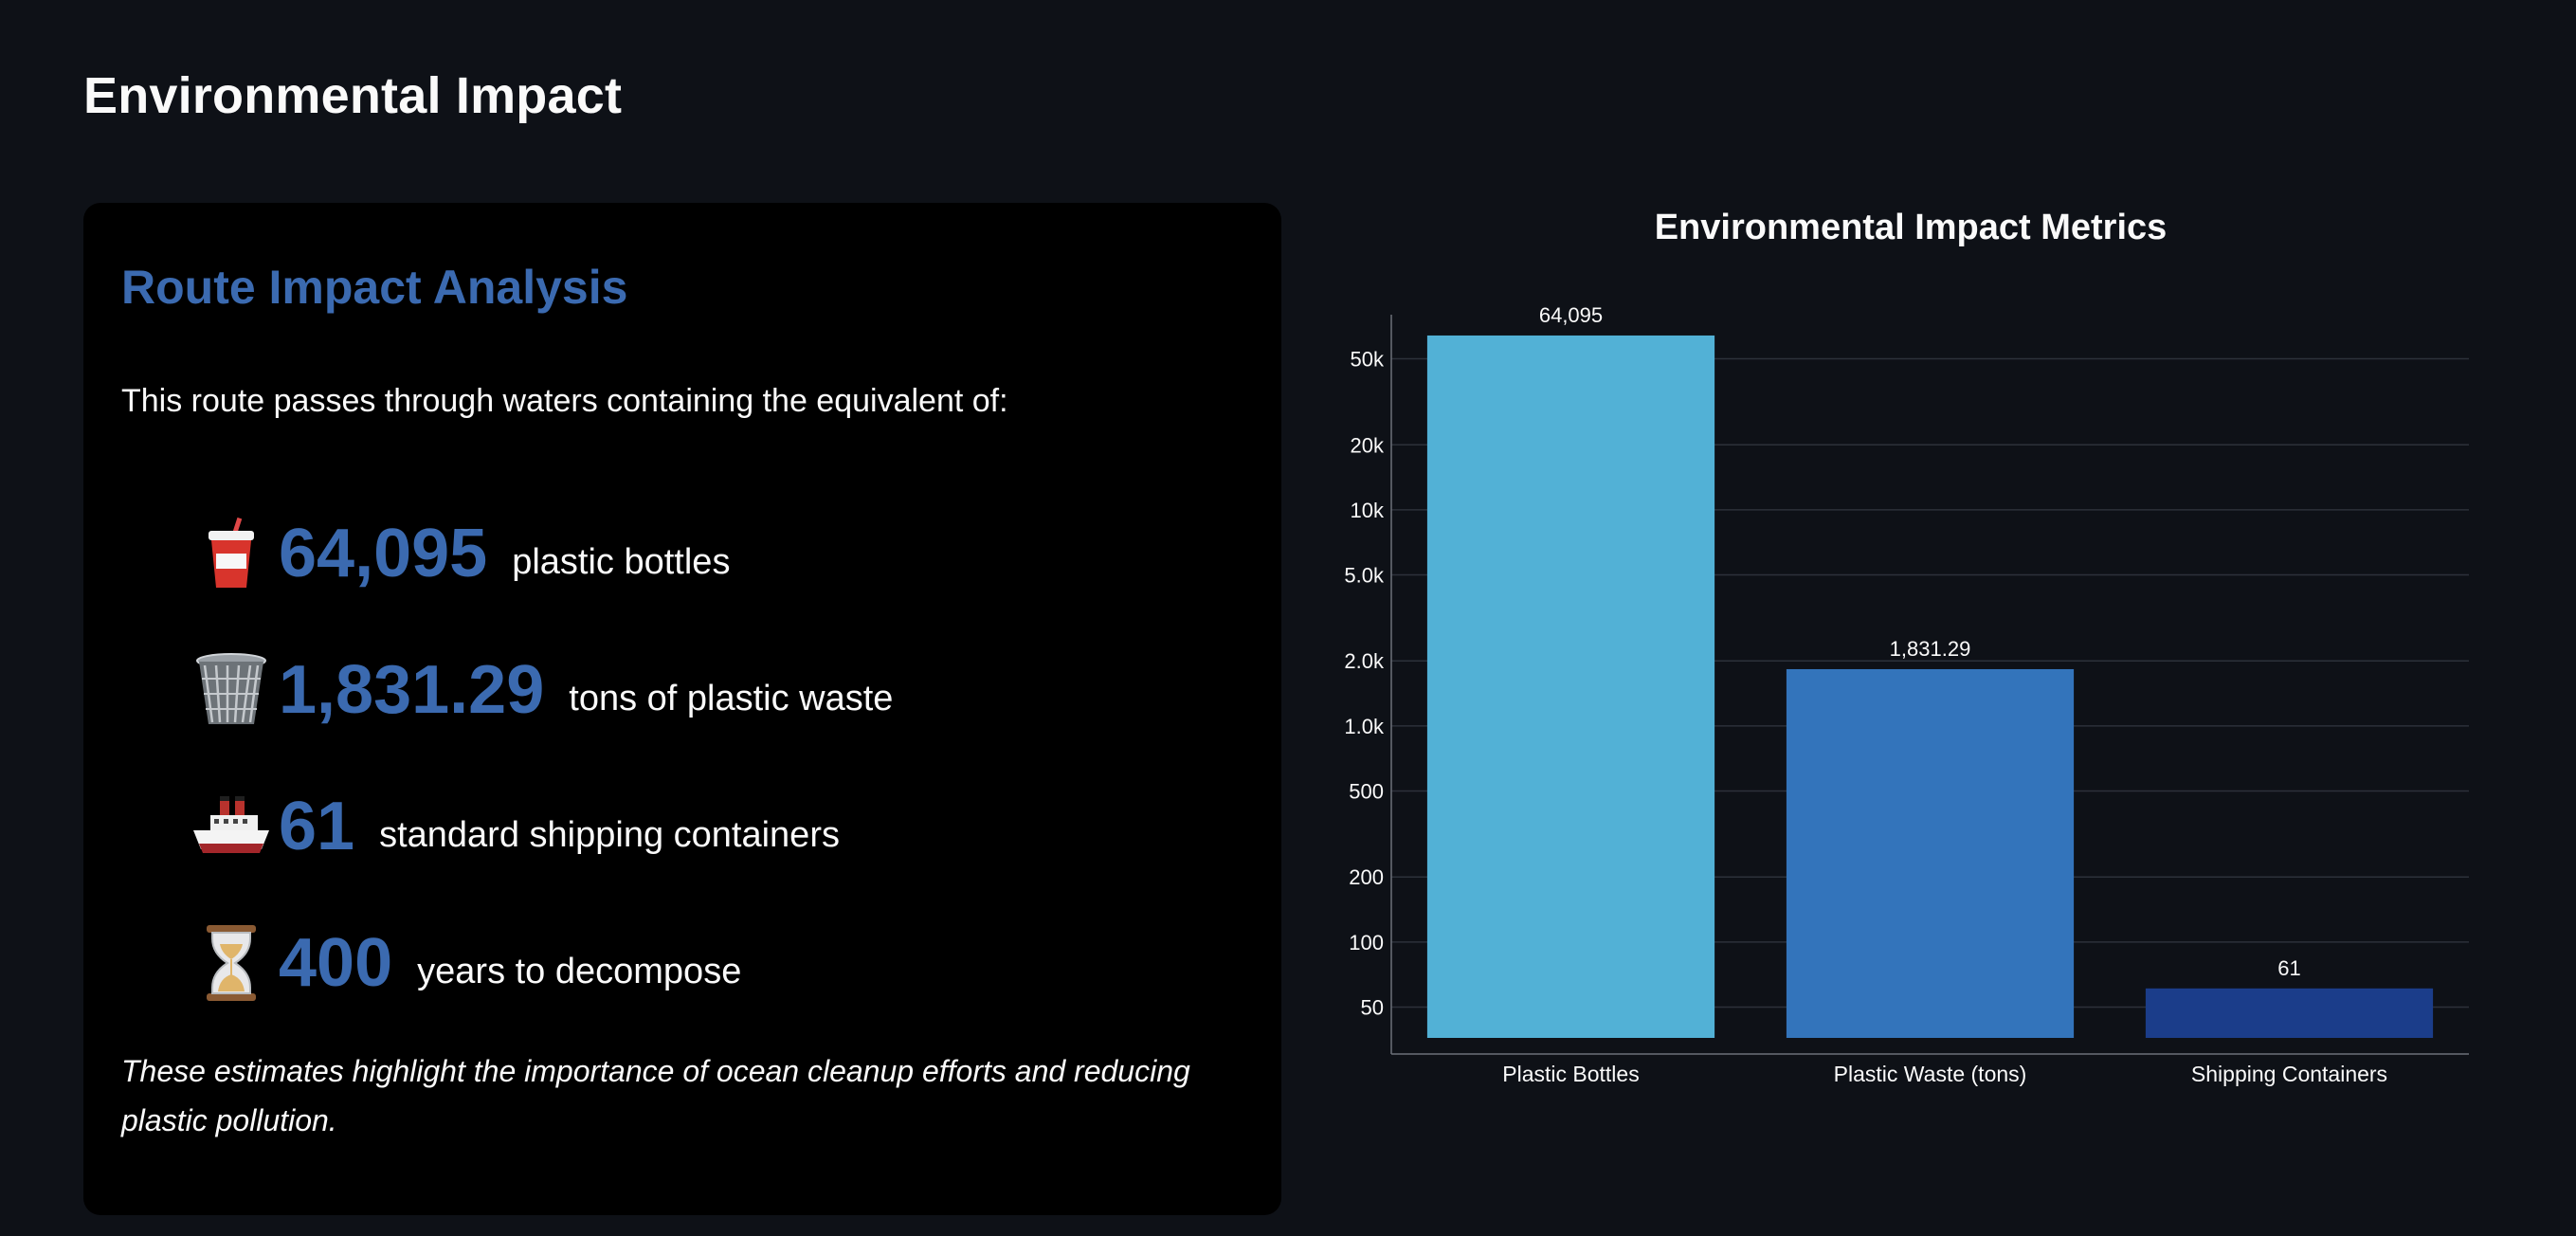 Image resolution: width=2576 pixels, height=1236 pixels. Describe the element at coordinates (1911, 227) in the screenshot. I see `chart-title: Environmental Impact Metrics` at that location.